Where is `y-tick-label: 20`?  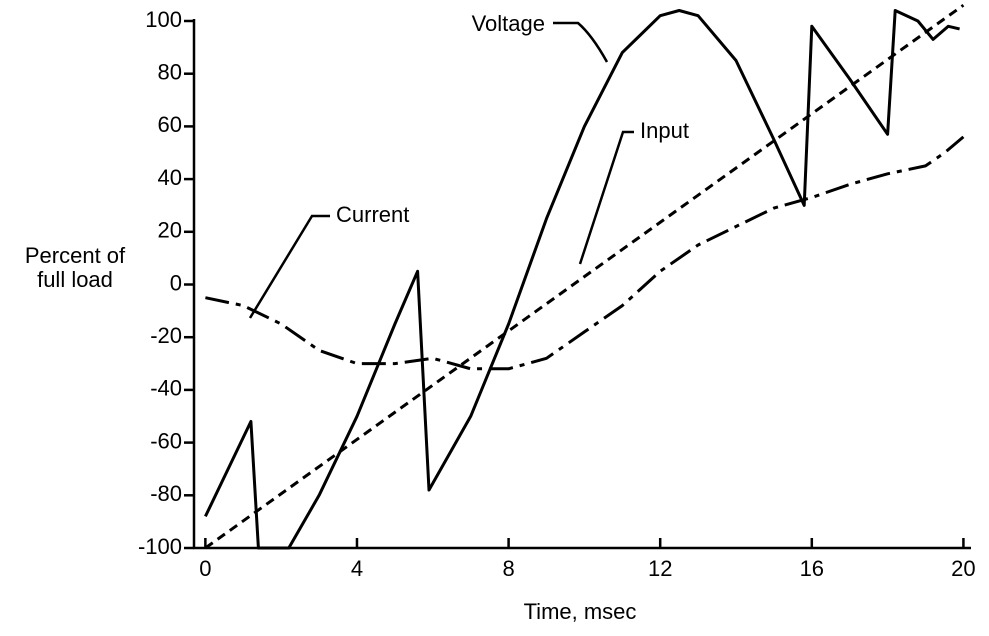 y-tick-label: 20 is located at coordinates (170, 230).